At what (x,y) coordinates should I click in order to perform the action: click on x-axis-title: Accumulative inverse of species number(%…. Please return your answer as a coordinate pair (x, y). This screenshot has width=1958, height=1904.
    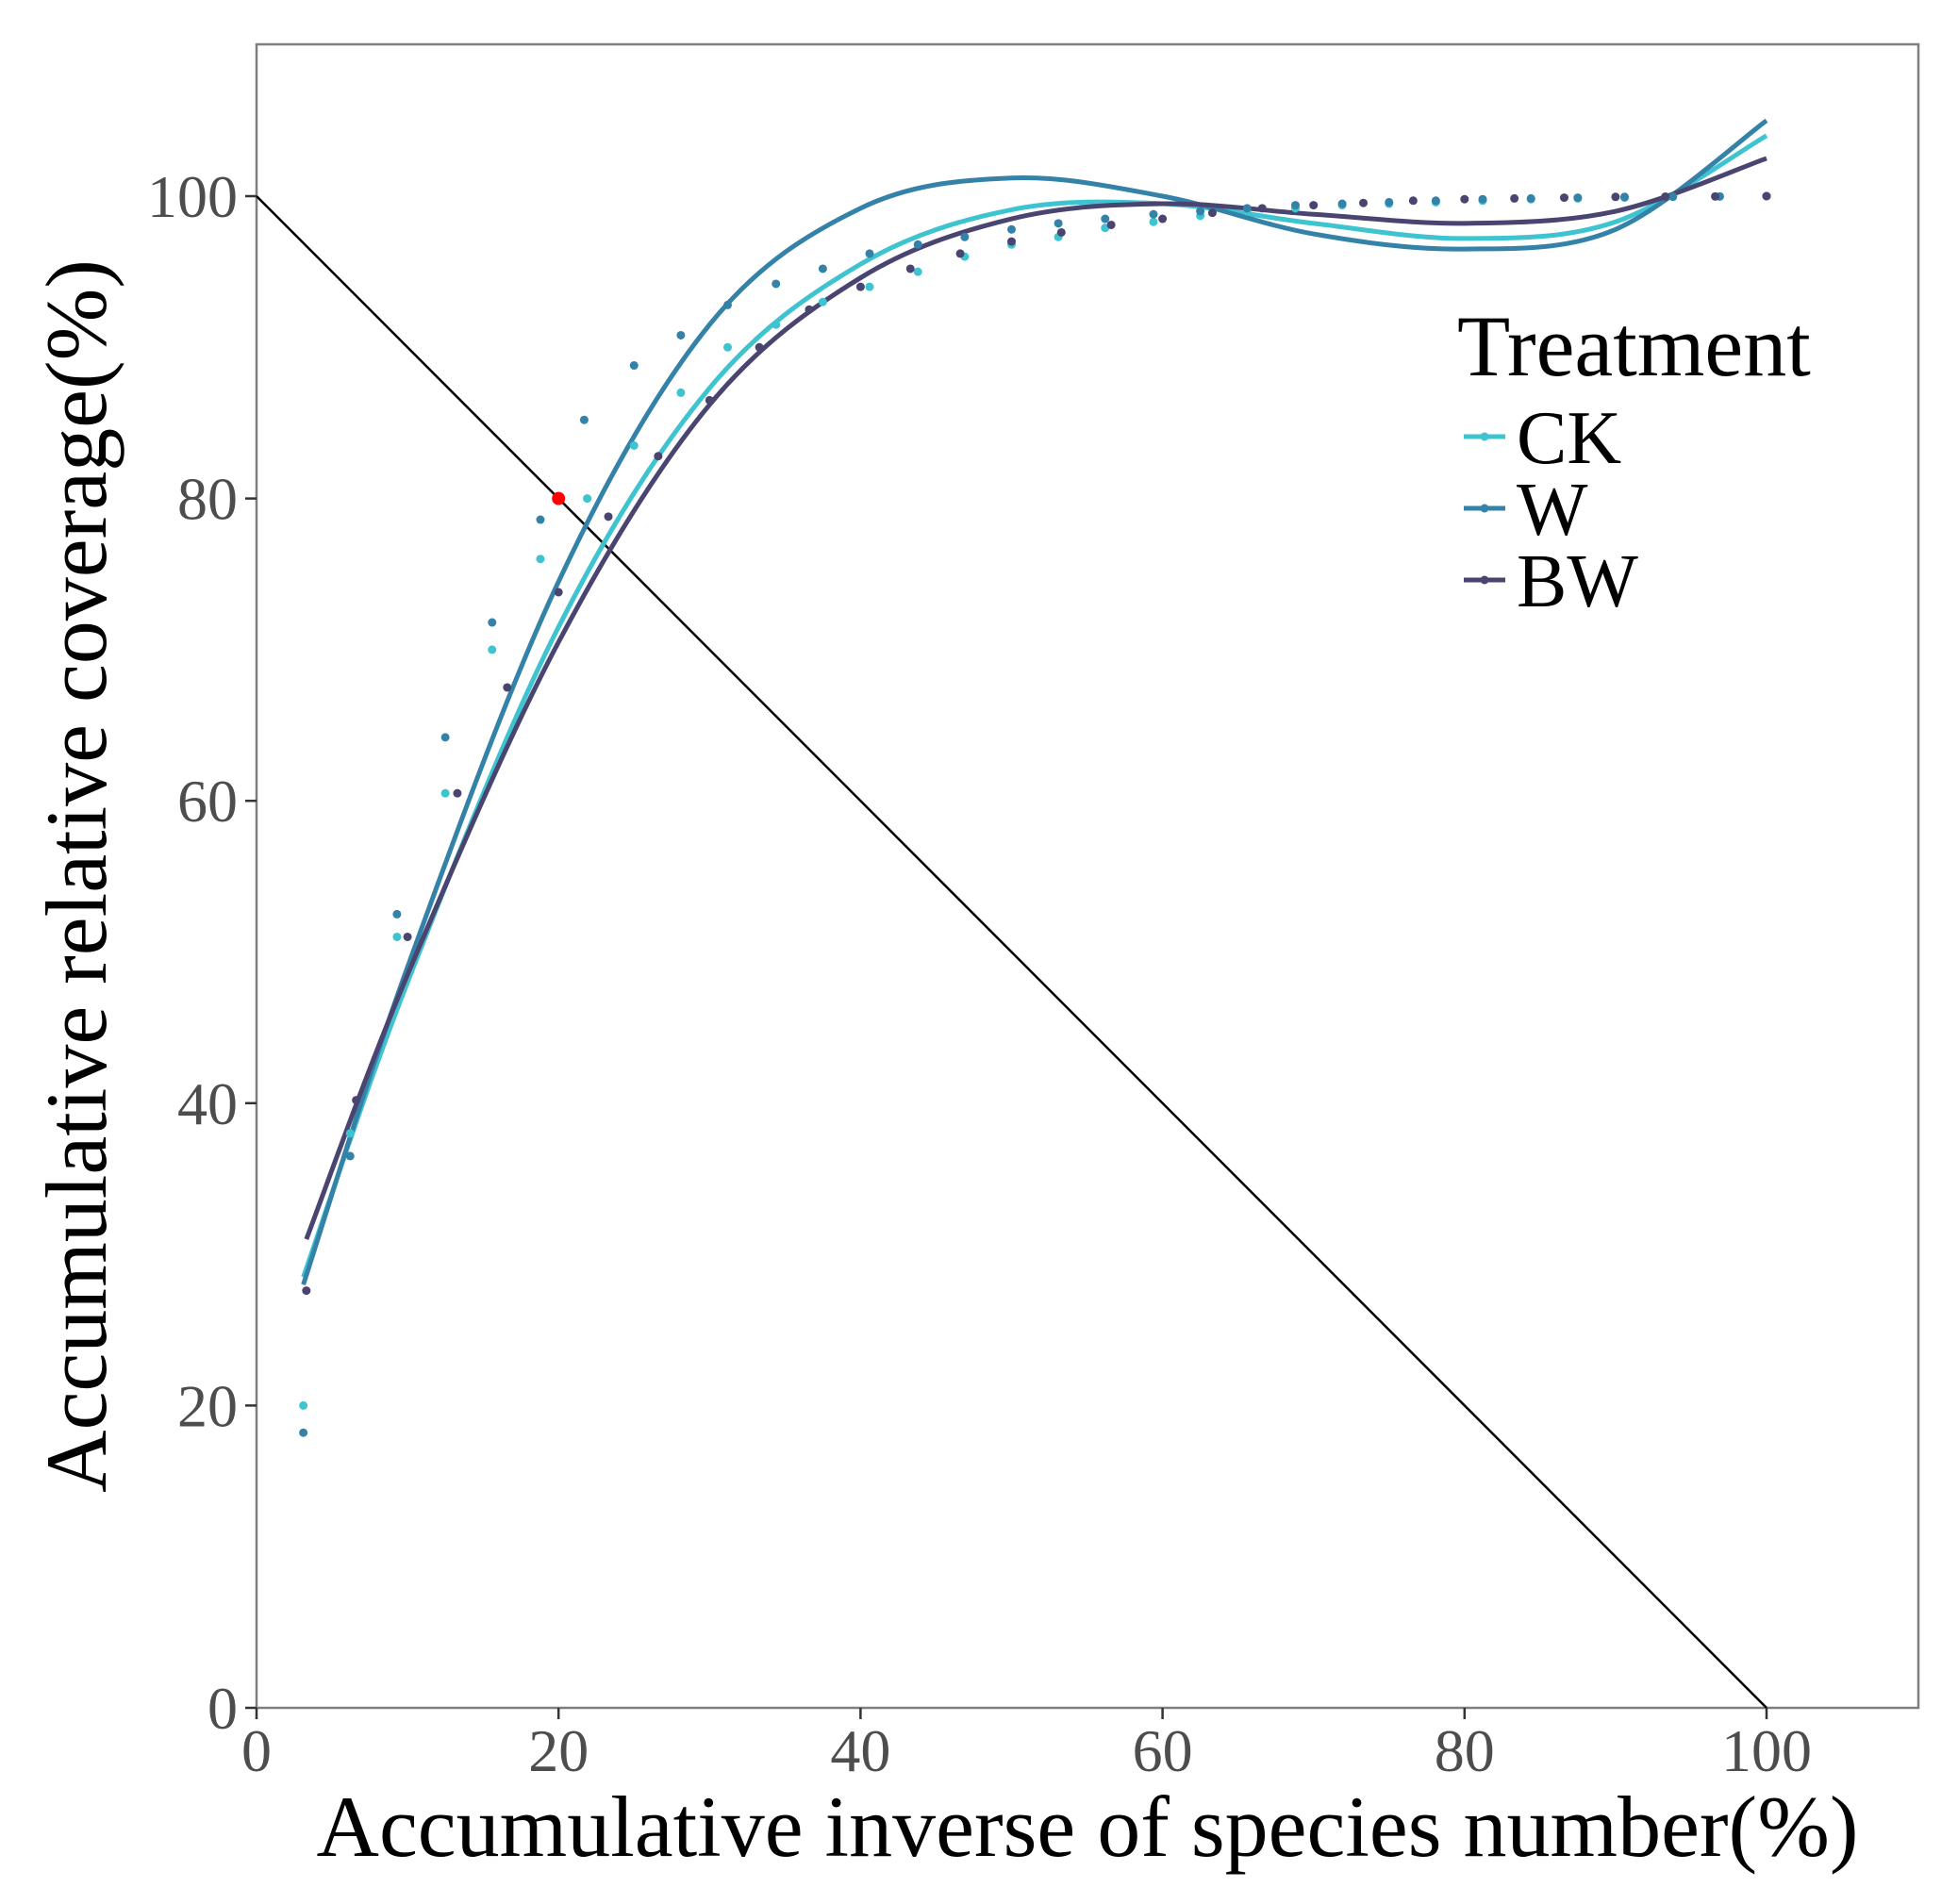
    Looking at the image, I should click on (1088, 1827).